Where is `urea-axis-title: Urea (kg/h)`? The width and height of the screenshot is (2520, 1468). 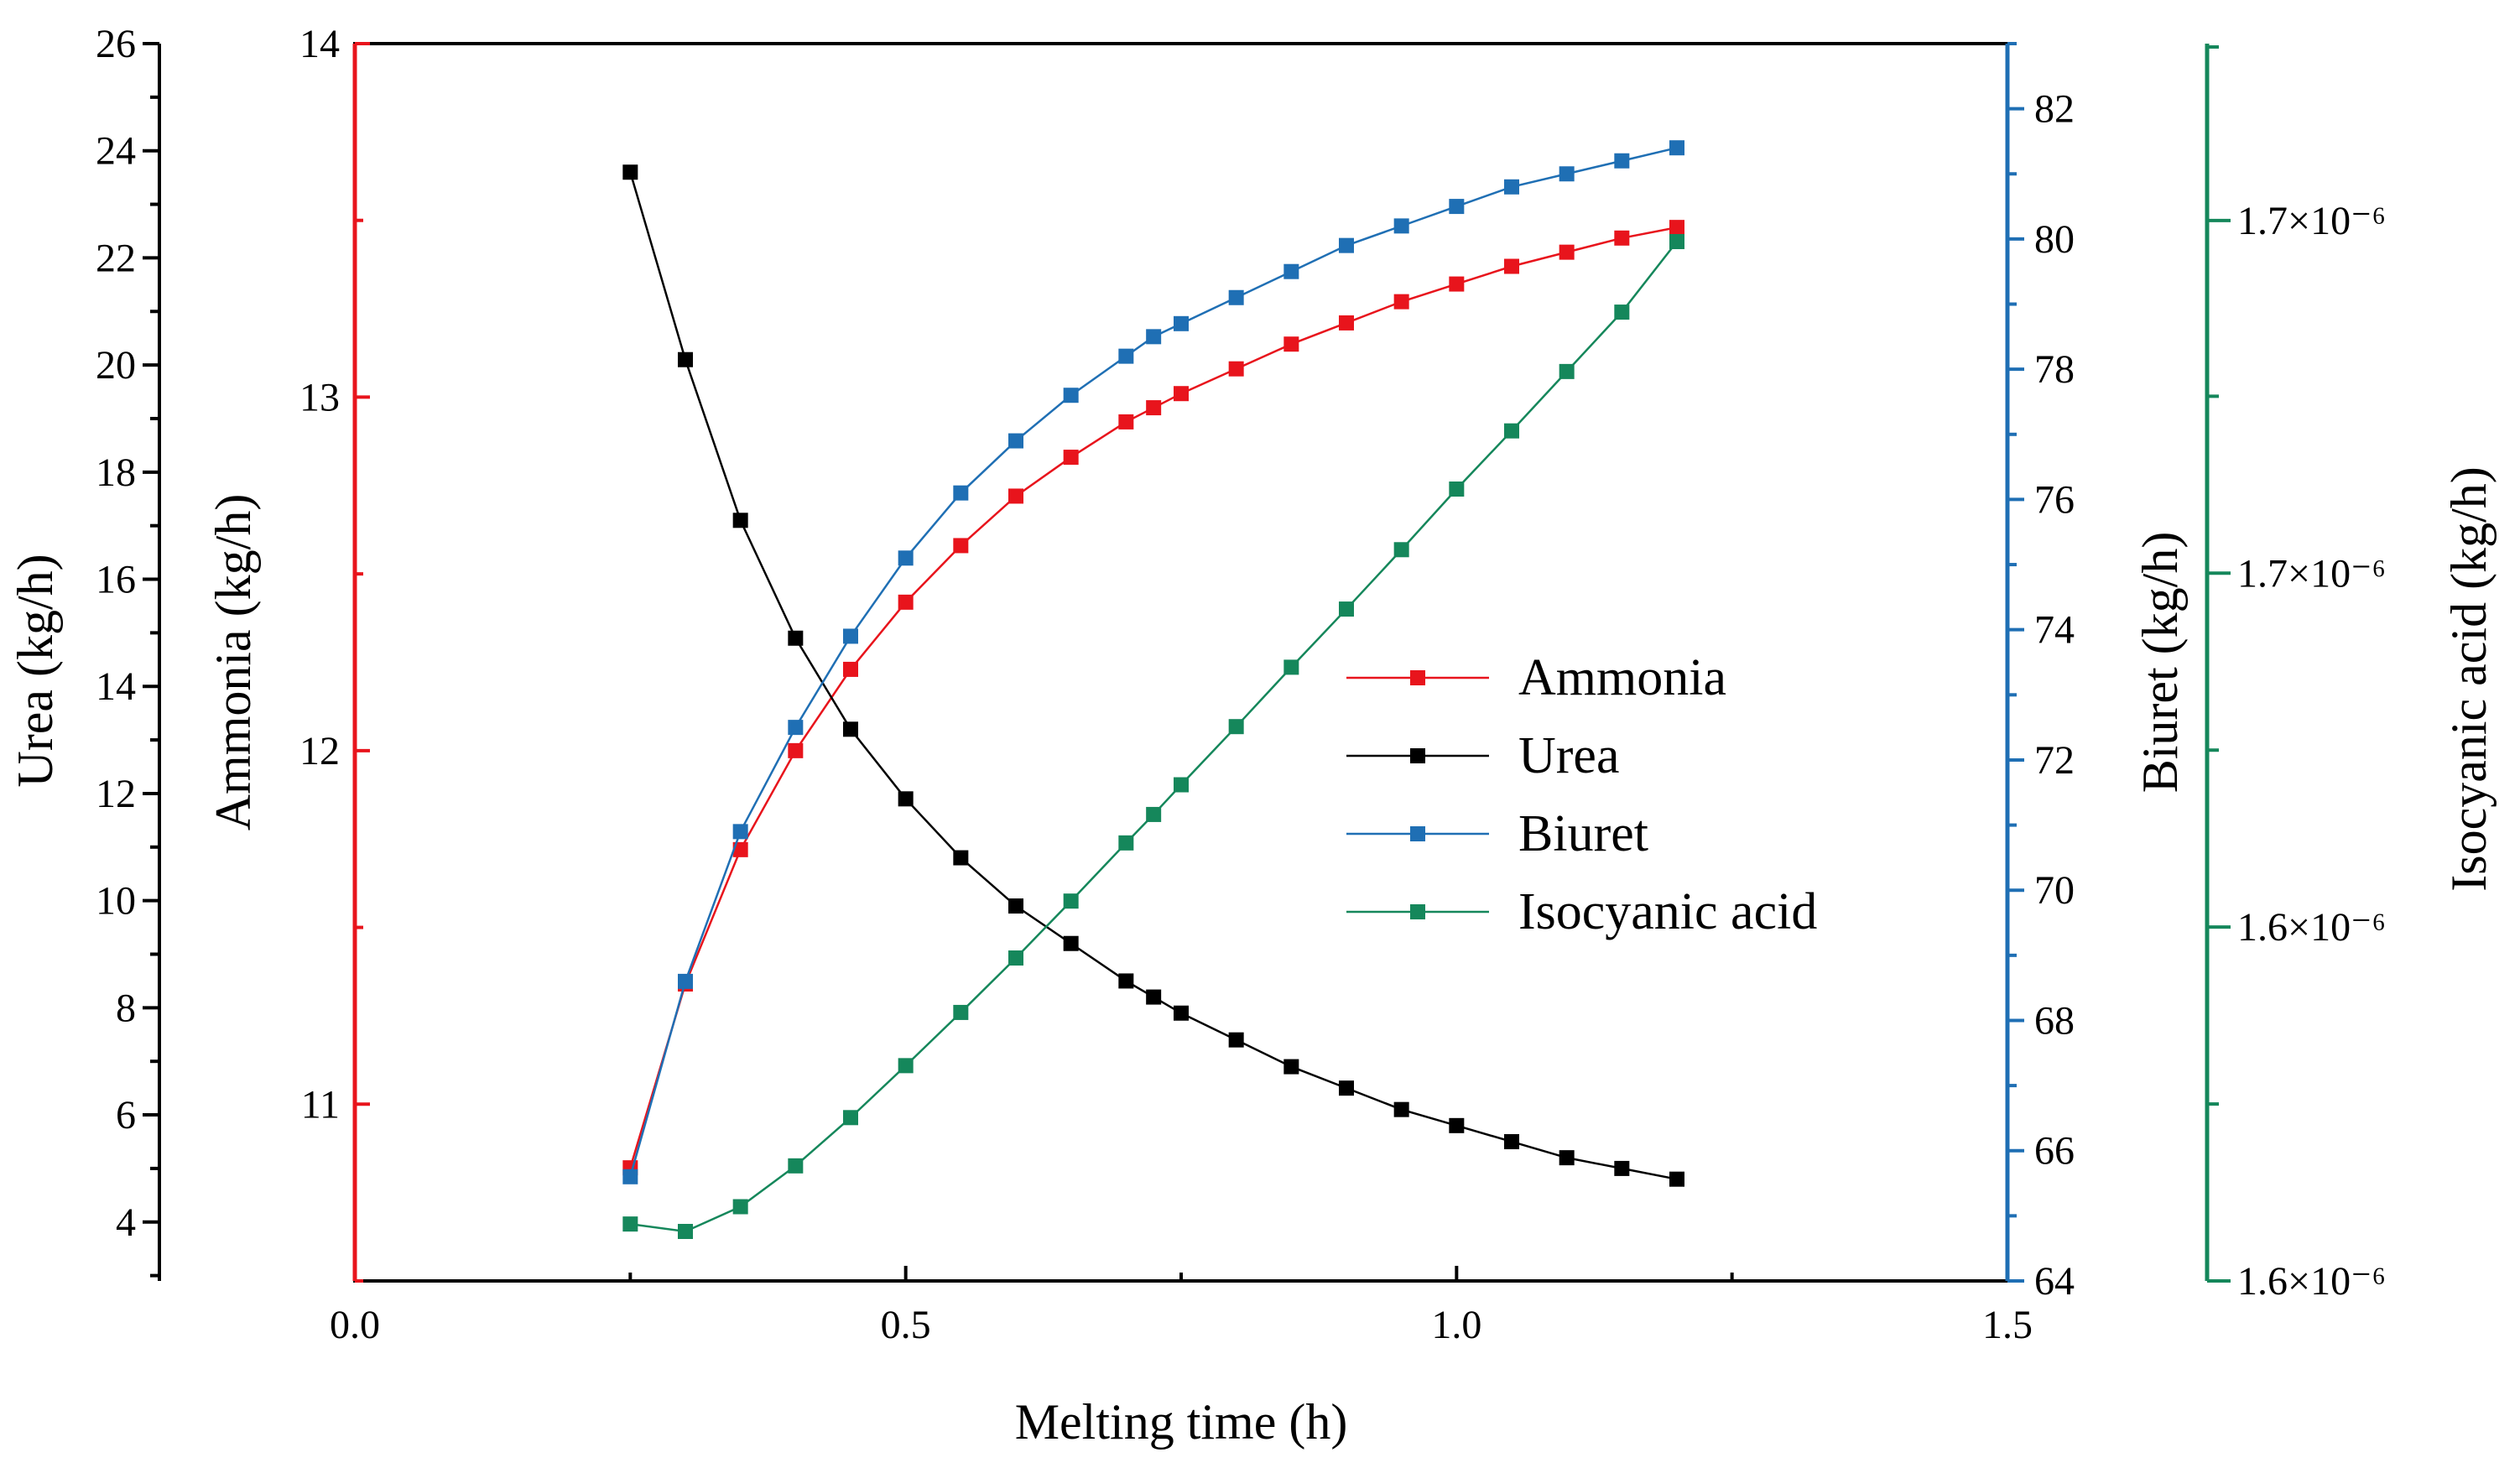
urea-axis-title: Urea (kg/h) is located at coordinates (35, 670).